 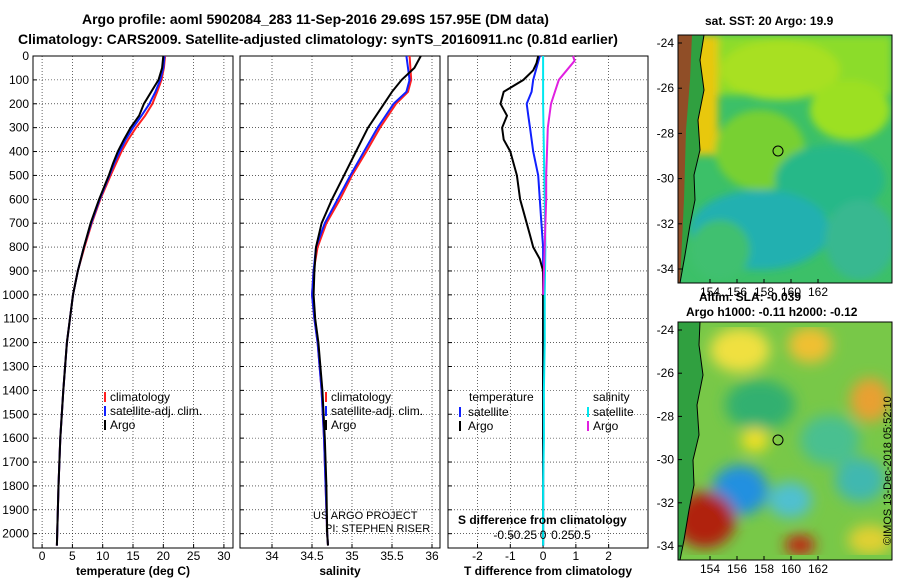 What do you see at coordinates (522, 300) in the screenshot?
I see `series-t-argo` at bounding box center [522, 300].